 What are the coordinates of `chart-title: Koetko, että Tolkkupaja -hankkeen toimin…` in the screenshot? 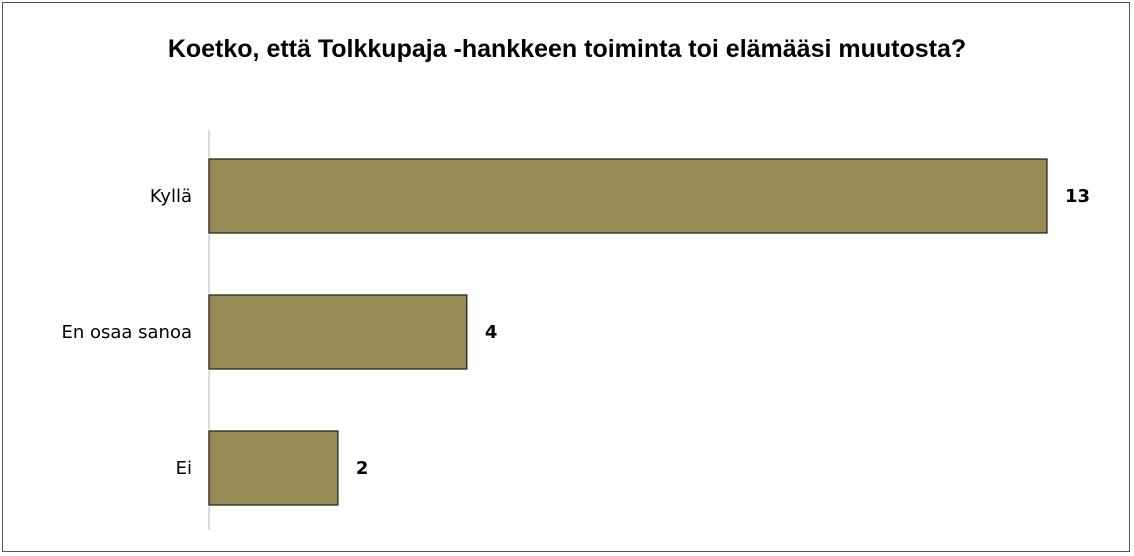 It's located at (567, 49).